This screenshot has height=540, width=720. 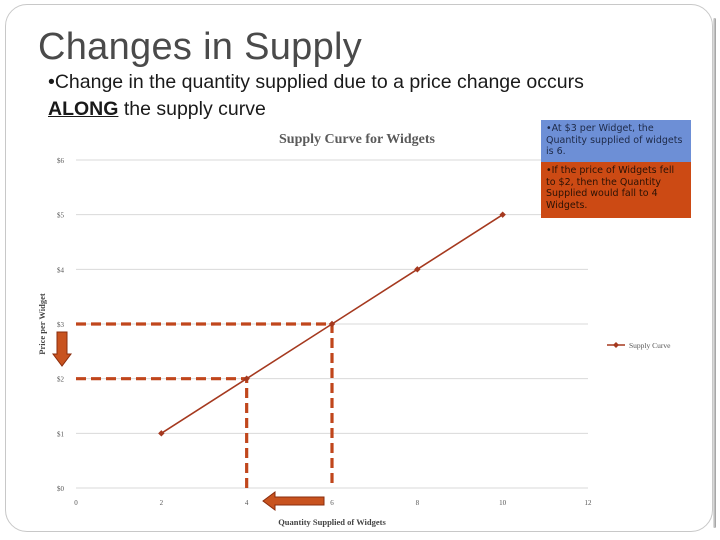 What do you see at coordinates (332, 522) in the screenshot?
I see `x-axis-title: Quantity Supplied of Widgets` at bounding box center [332, 522].